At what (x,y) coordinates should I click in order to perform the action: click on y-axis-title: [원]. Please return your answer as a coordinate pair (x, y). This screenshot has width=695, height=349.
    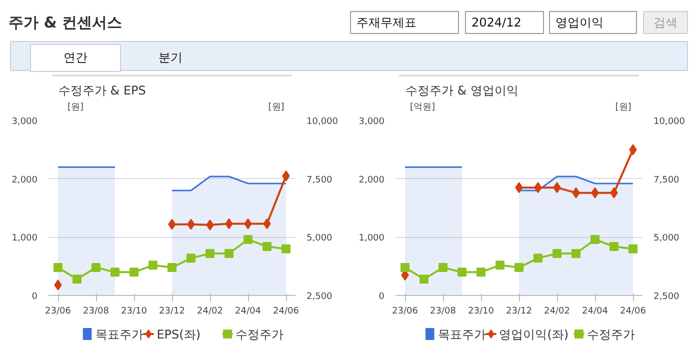
    Looking at the image, I should click on (76, 107).